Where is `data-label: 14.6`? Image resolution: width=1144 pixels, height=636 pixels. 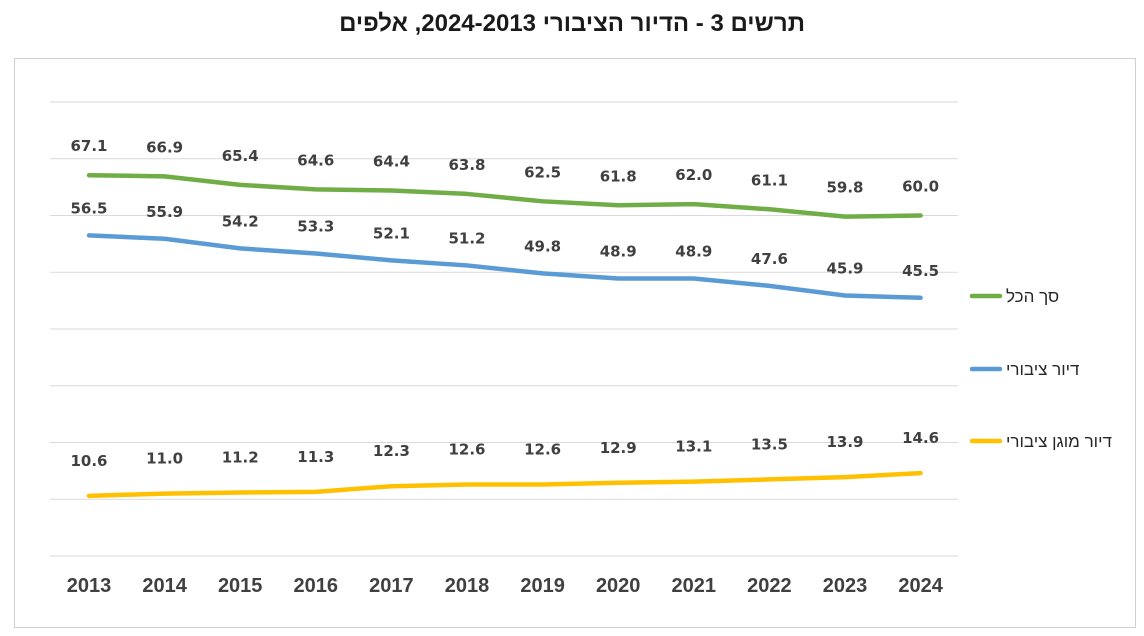 data-label: 14.6 is located at coordinates (920, 438).